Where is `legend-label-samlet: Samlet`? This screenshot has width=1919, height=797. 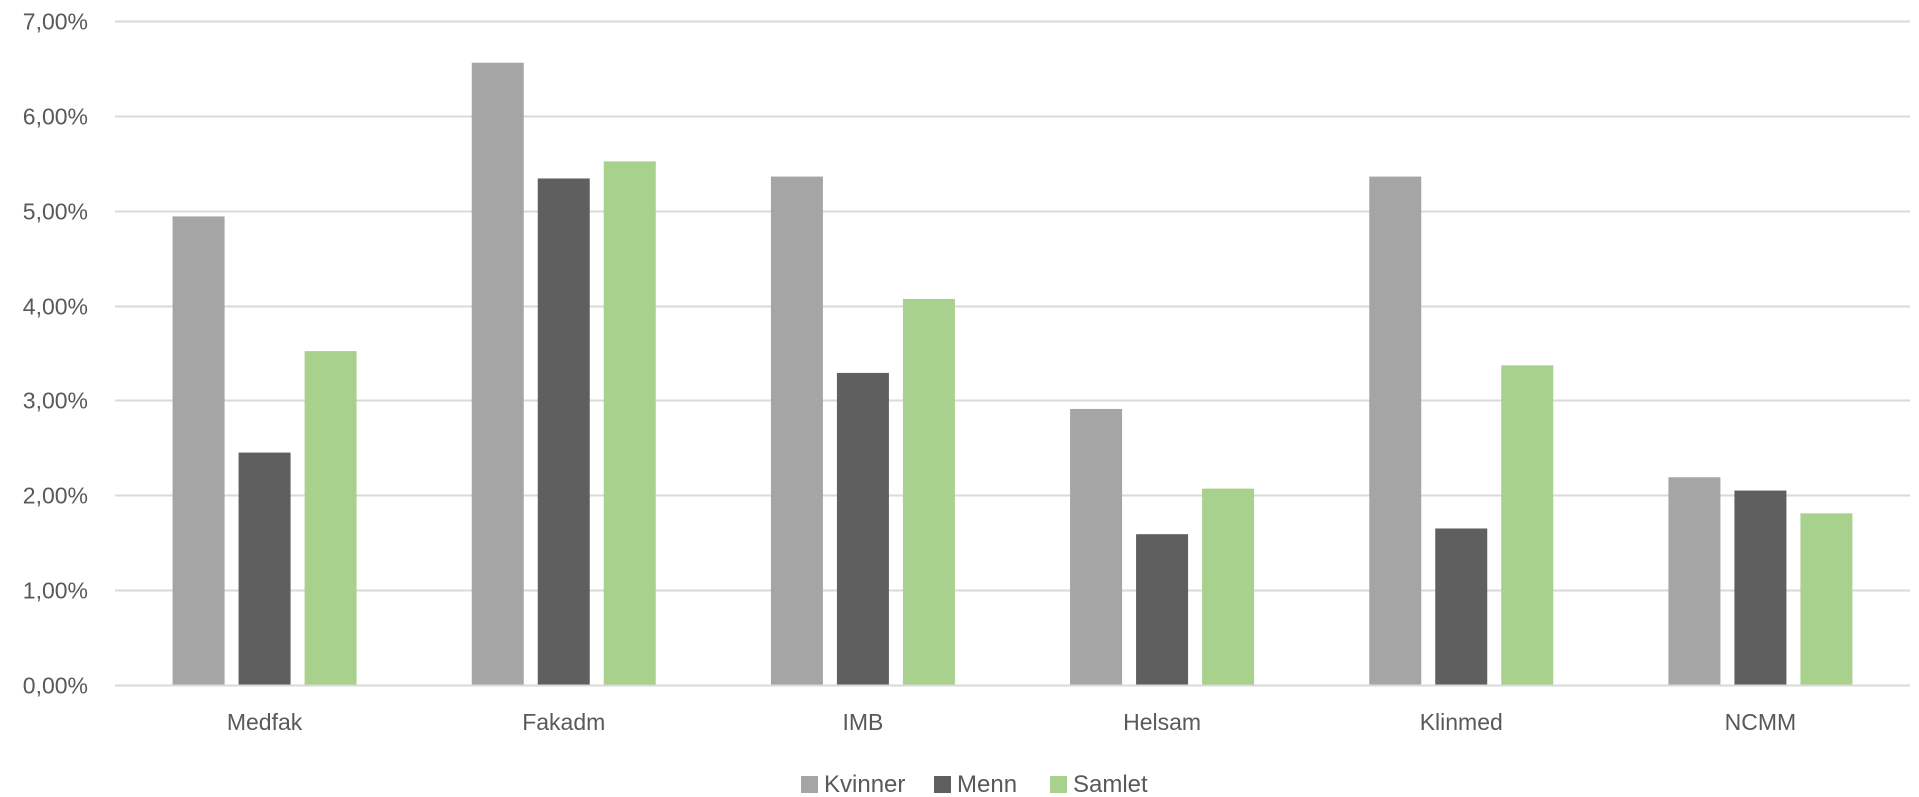
legend-label-samlet: Samlet is located at coordinates (1110, 784).